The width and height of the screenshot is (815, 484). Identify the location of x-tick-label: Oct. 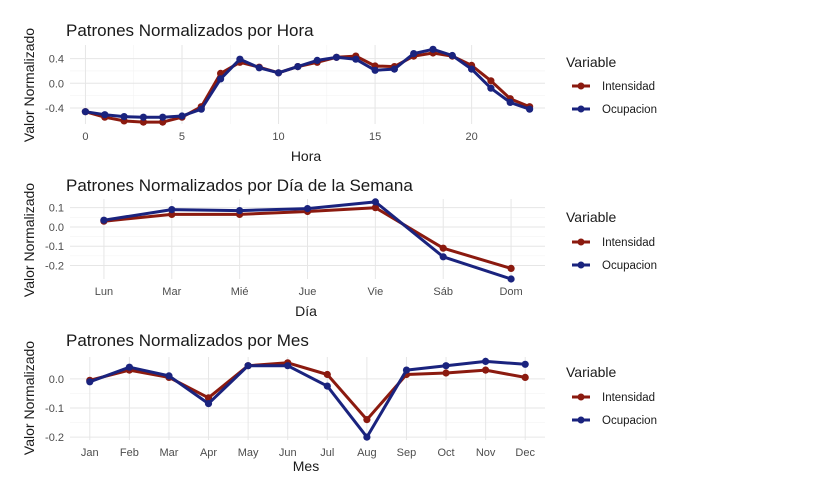
(445, 453).